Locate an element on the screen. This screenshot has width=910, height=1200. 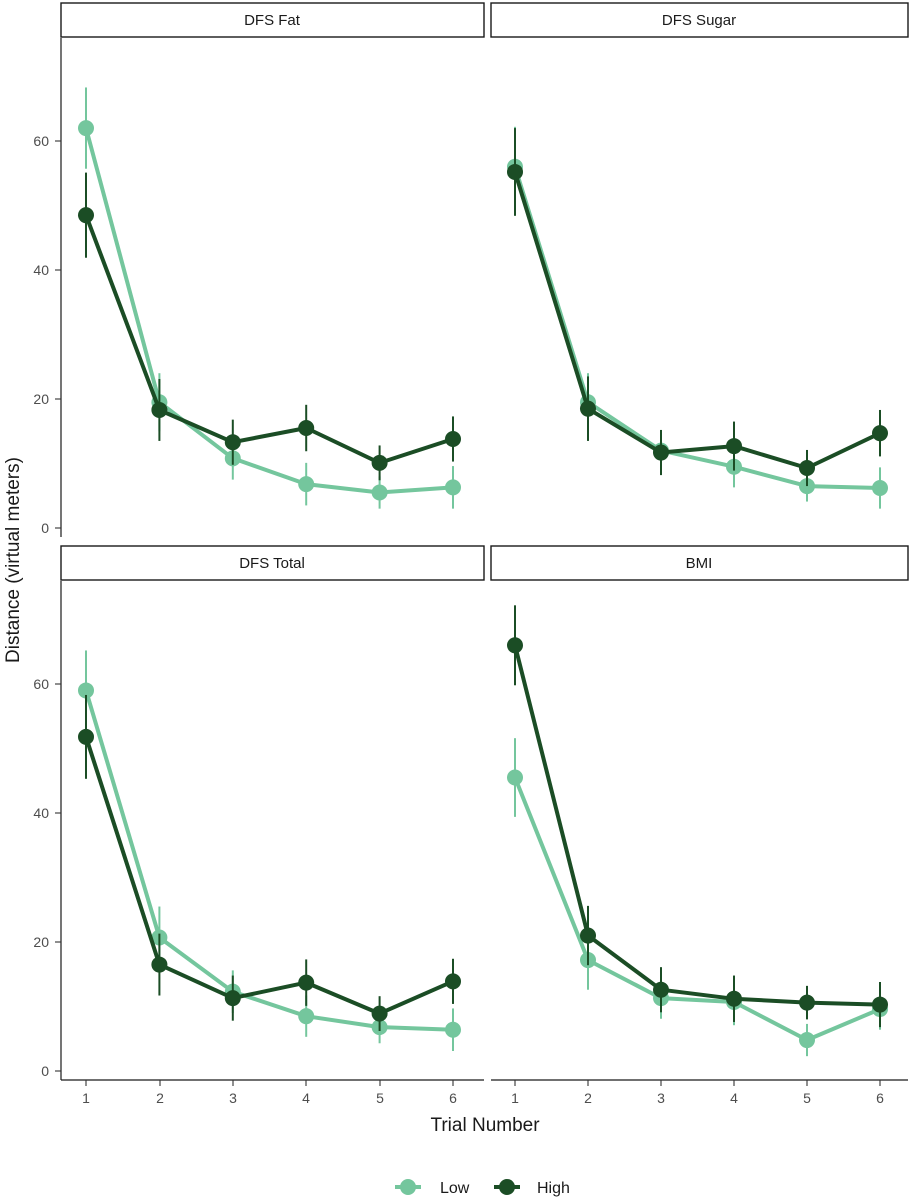
panel-dfs-fat is located at coordinates (269, 298).